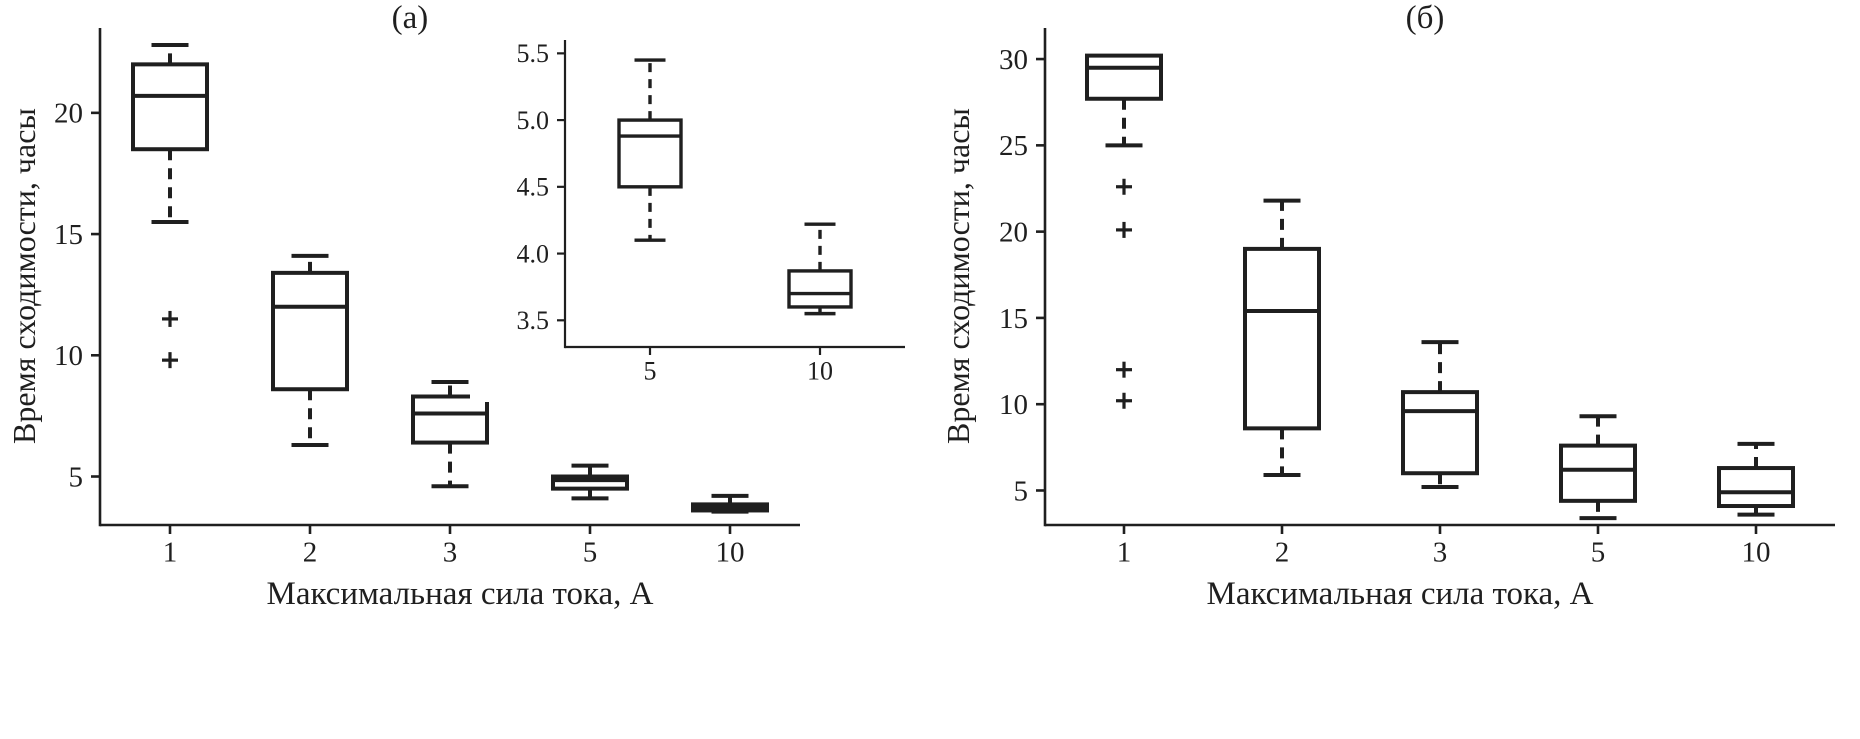 The width and height of the screenshot is (1860, 739). What do you see at coordinates (533, 253) in the screenshot?
I see `y-axis-tick-label: 4.0` at bounding box center [533, 253].